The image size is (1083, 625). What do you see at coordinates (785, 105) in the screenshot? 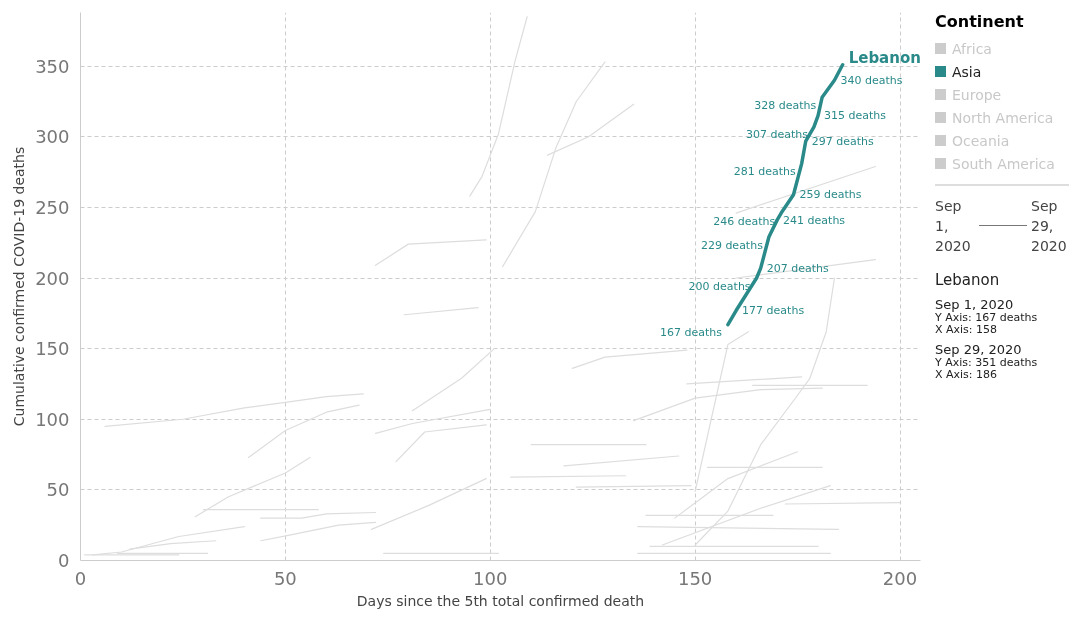
I see `data-label: 328 deaths` at bounding box center [785, 105].